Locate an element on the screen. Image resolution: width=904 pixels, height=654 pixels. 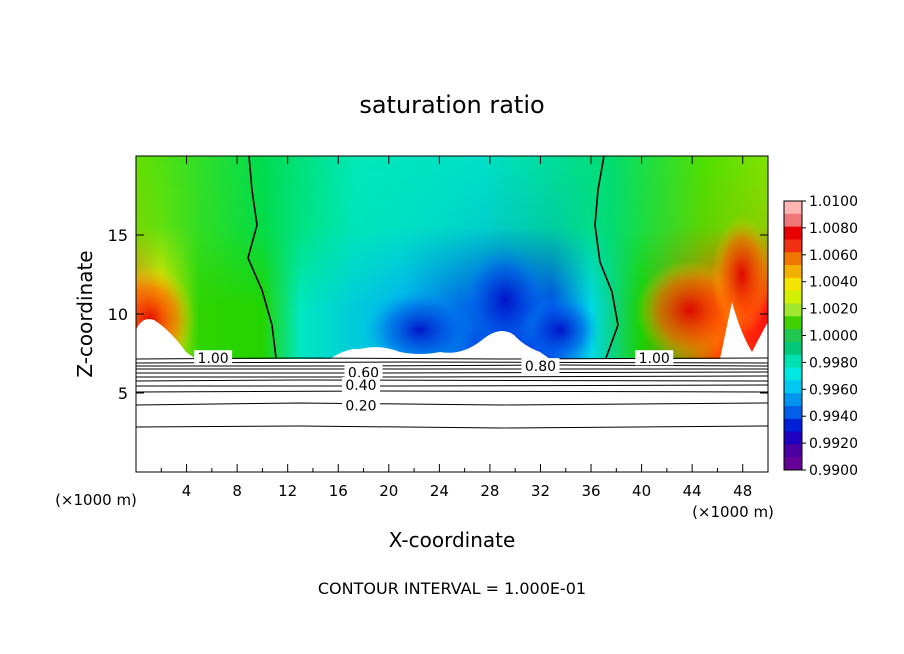
x-tick-label: 8 is located at coordinates (237, 491).